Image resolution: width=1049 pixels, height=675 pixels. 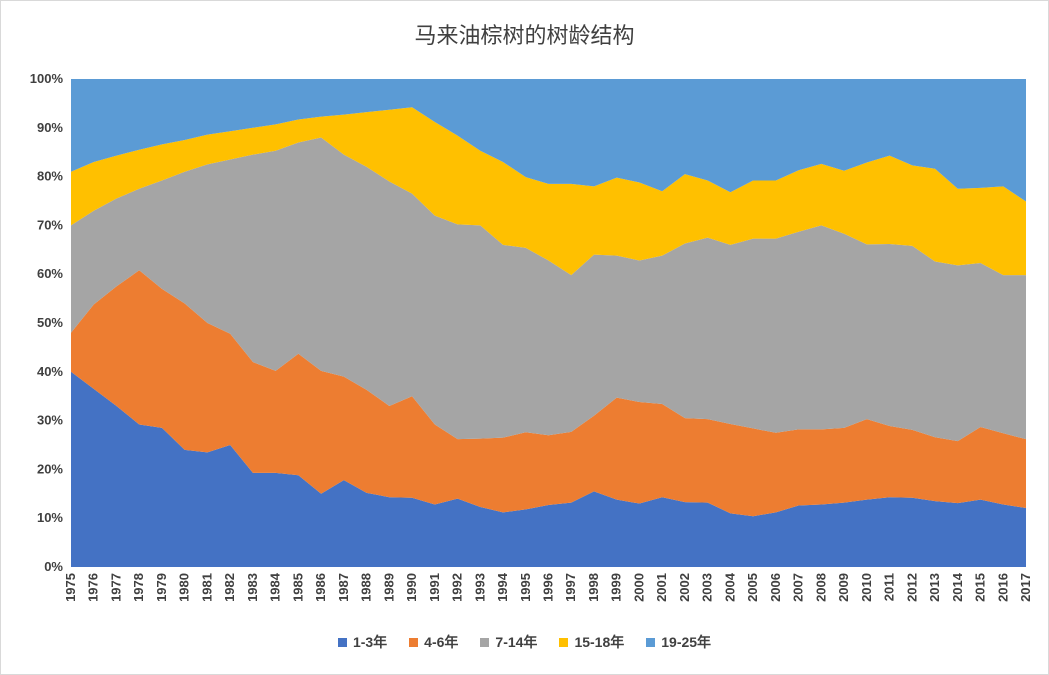 I want to click on y-axis: 0% 10% 20% 30% 40% 50% 60% 70% 80% 90% 100%, so click(x=47, y=322).